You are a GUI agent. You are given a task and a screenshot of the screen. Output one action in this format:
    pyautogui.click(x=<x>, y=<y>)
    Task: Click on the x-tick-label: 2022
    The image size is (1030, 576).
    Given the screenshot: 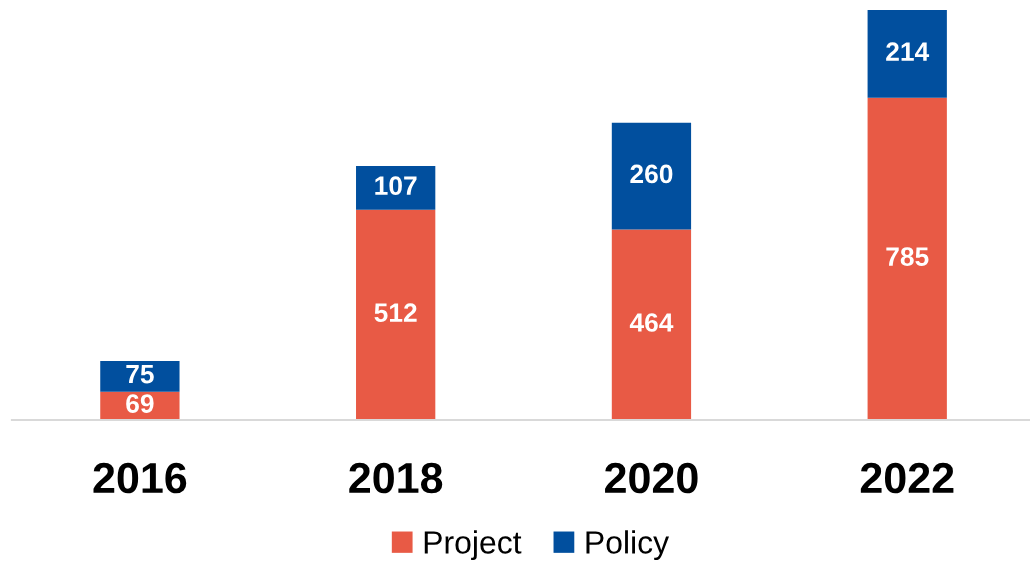 What is the action you would take?
    pyautogui.click(x=907, y=478)
    